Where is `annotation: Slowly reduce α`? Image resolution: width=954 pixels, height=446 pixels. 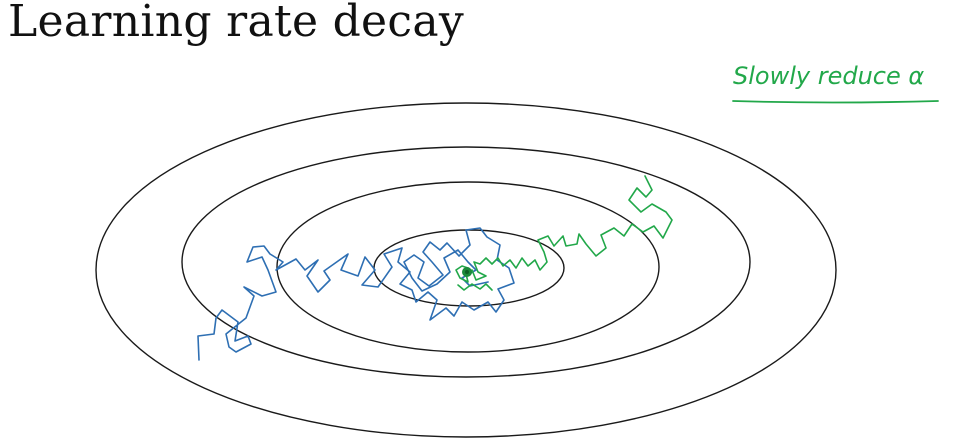 annotation: Slowly reduce α is located at coordinates (835, 83).